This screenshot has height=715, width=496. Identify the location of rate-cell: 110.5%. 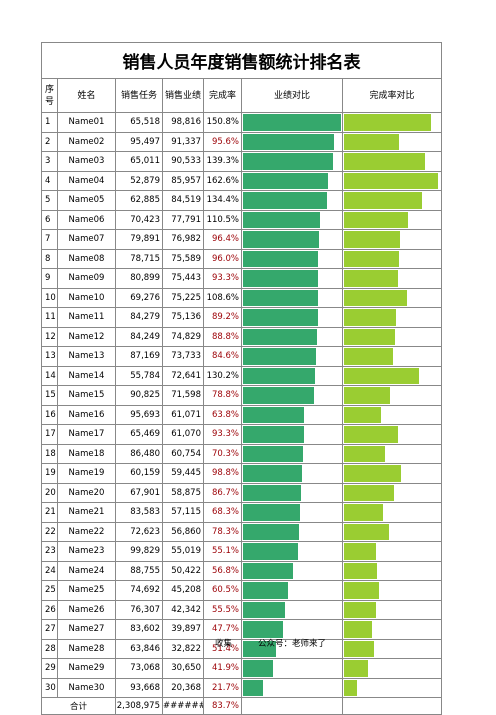
(222, 219).